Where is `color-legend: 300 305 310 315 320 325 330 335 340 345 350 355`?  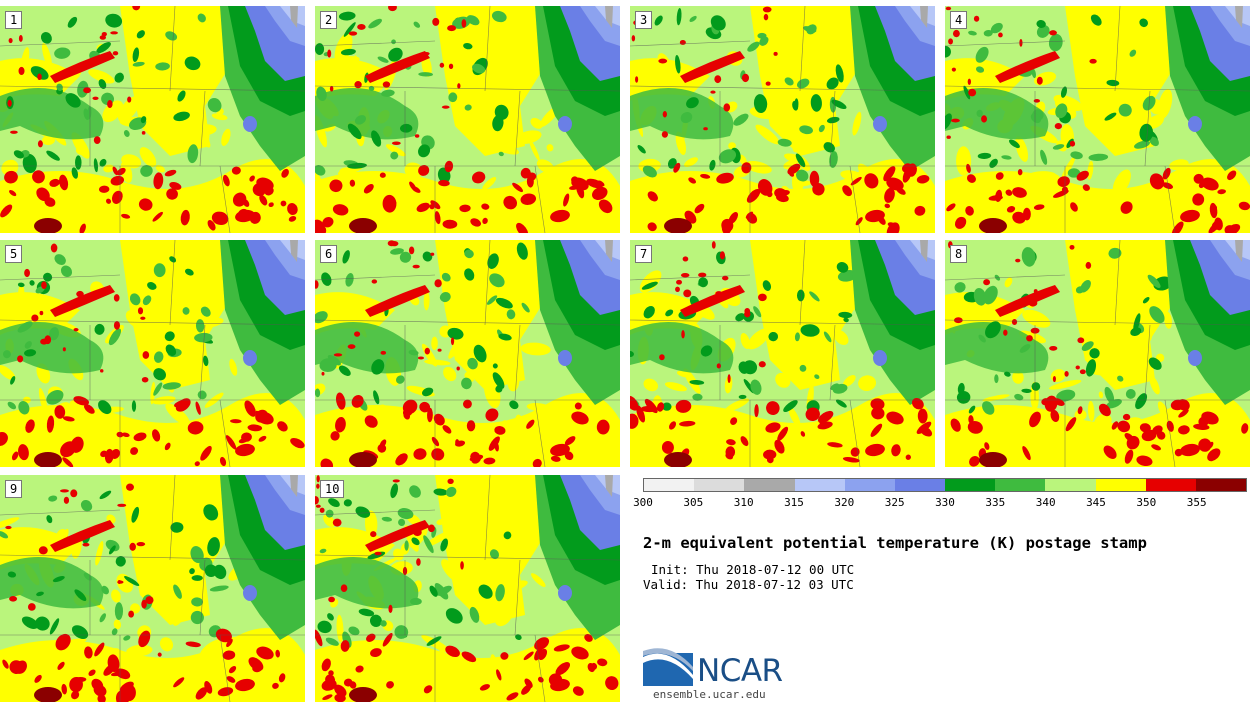 color-legend: 300 305 310 315 320 325 330 335 340 345 350 355 is located at coordinates (940, 493).